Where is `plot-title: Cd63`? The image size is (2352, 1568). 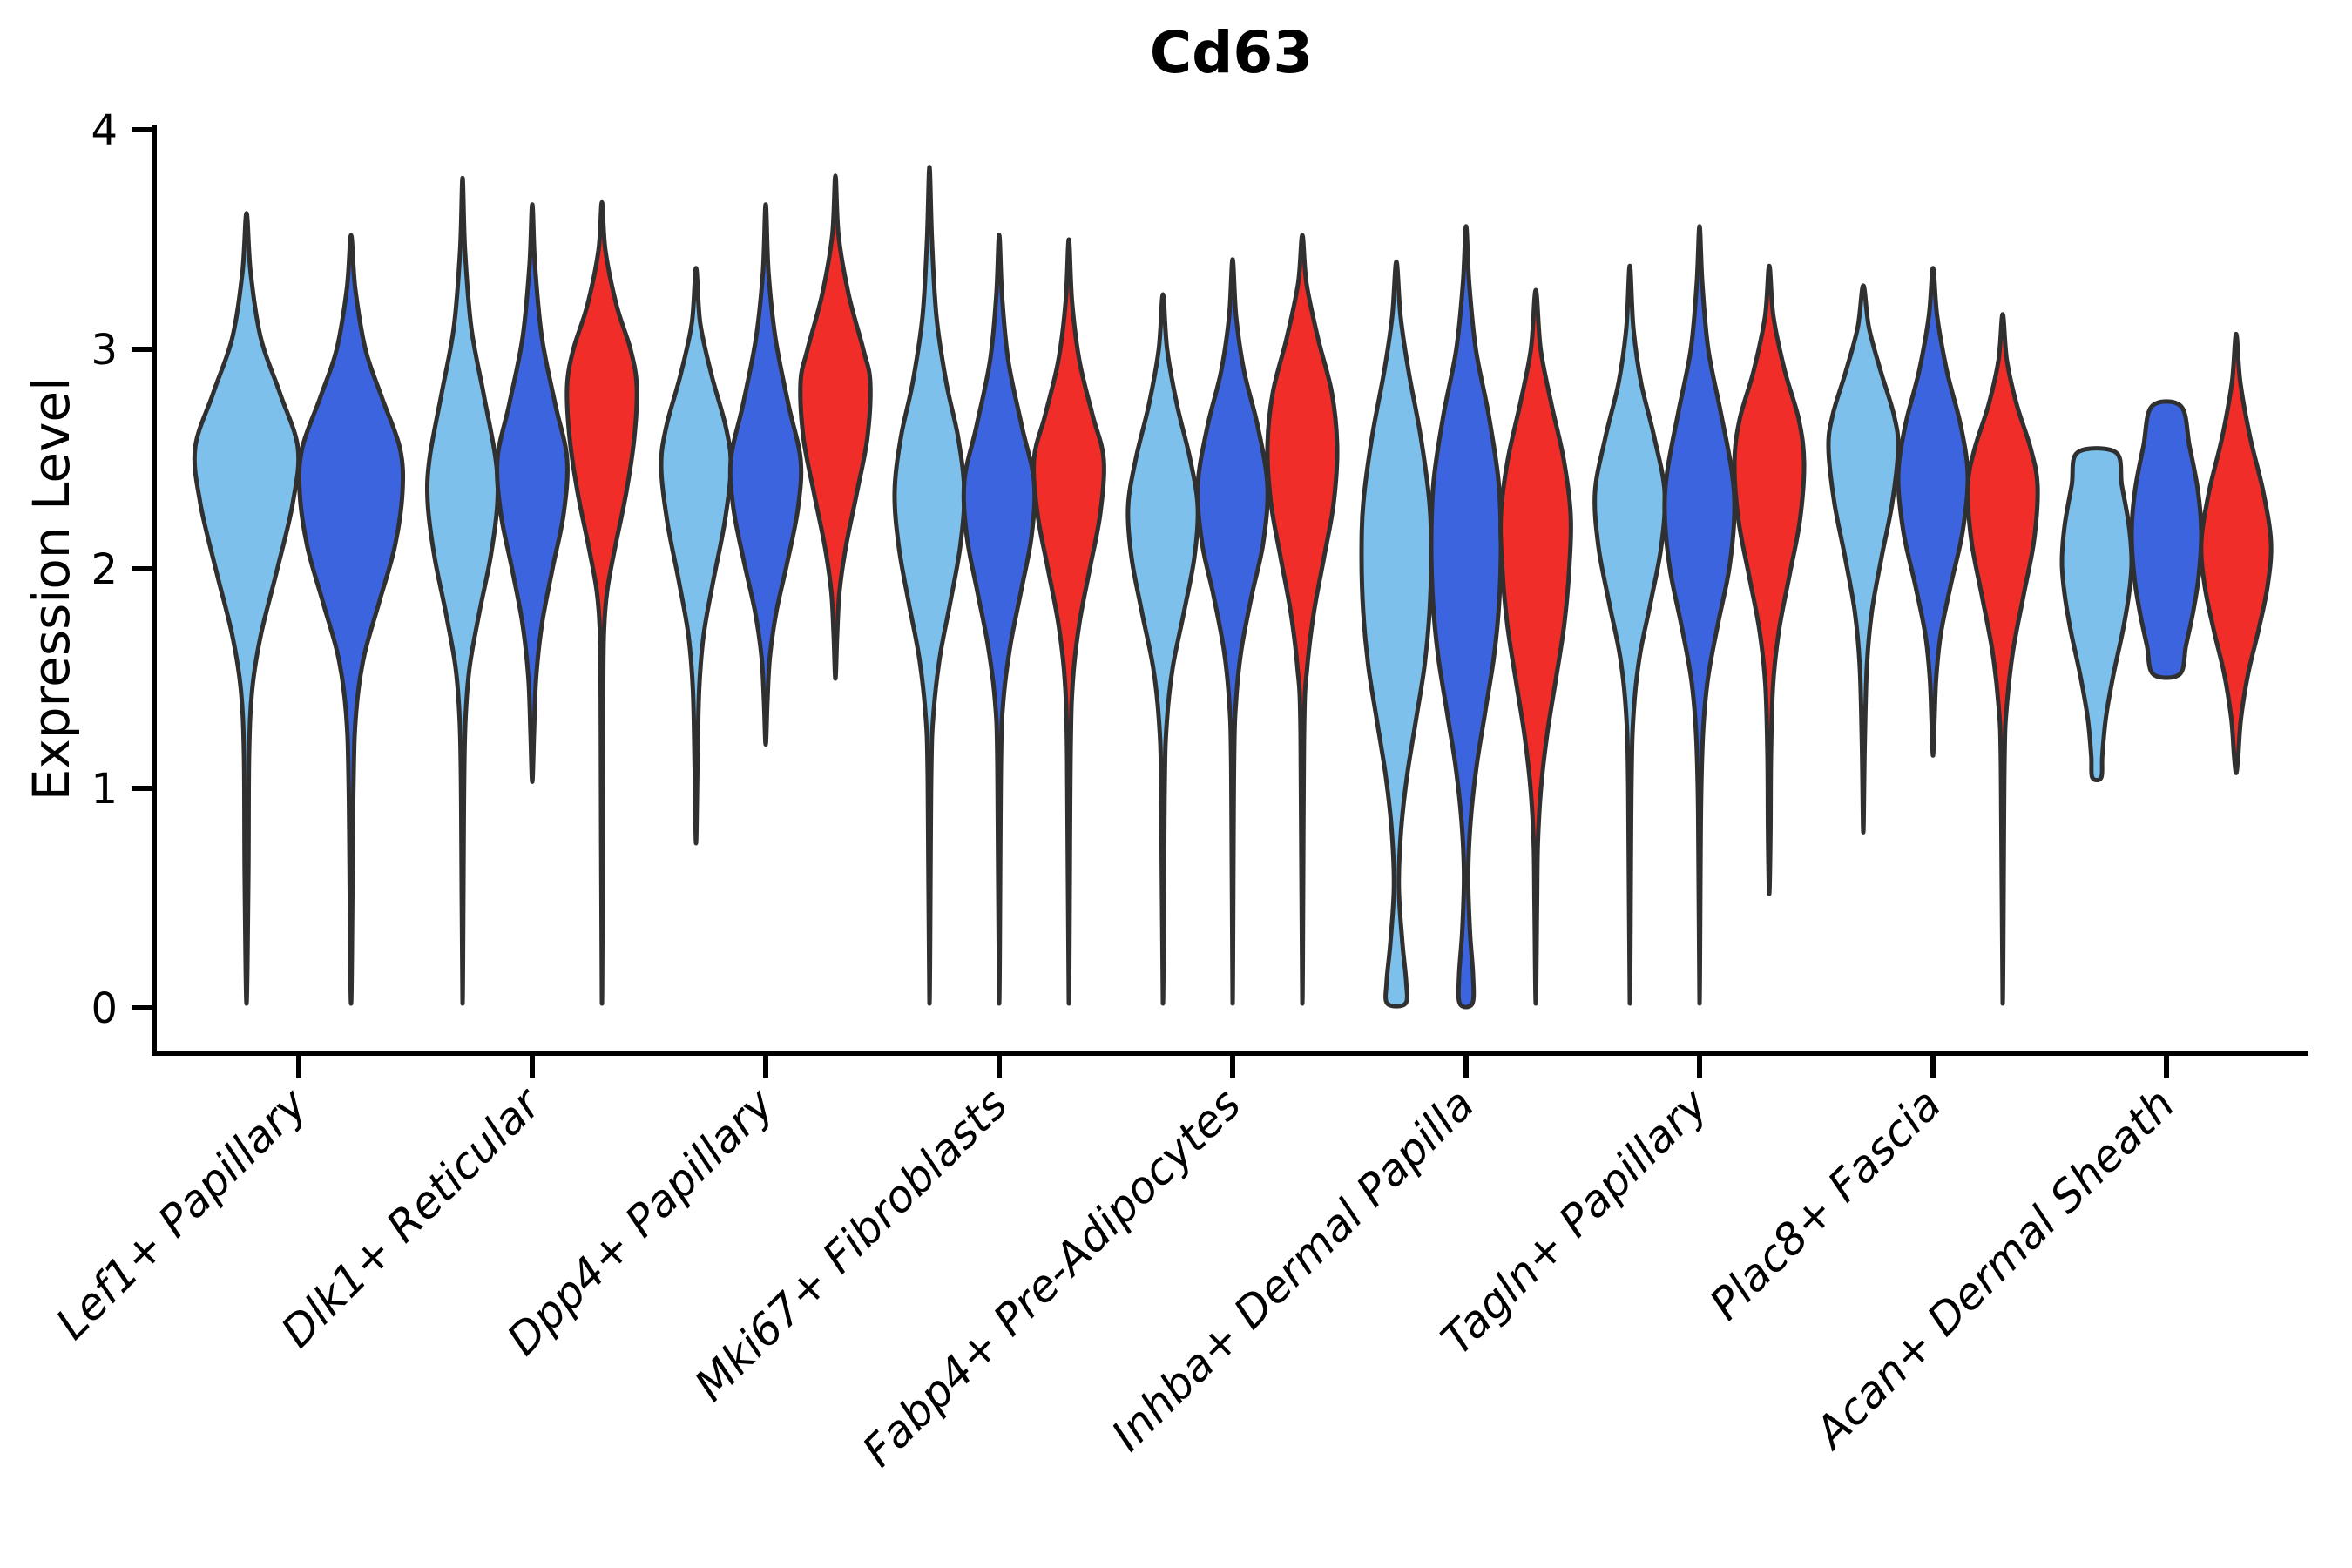
plot-title: Cd63 is located at coordinates (1231, 52).